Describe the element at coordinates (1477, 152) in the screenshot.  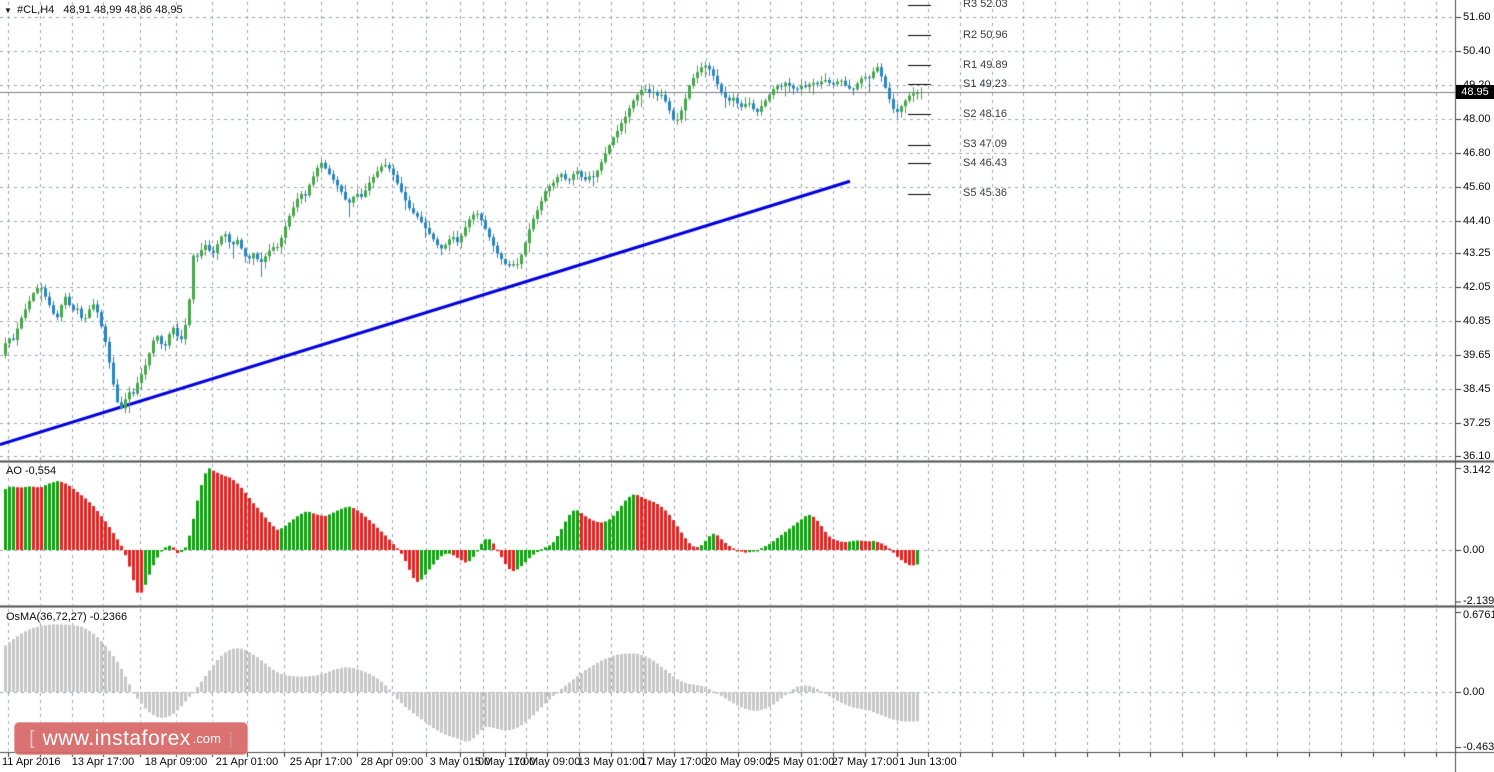
I see `price-axis-label: 46.80` at that location.